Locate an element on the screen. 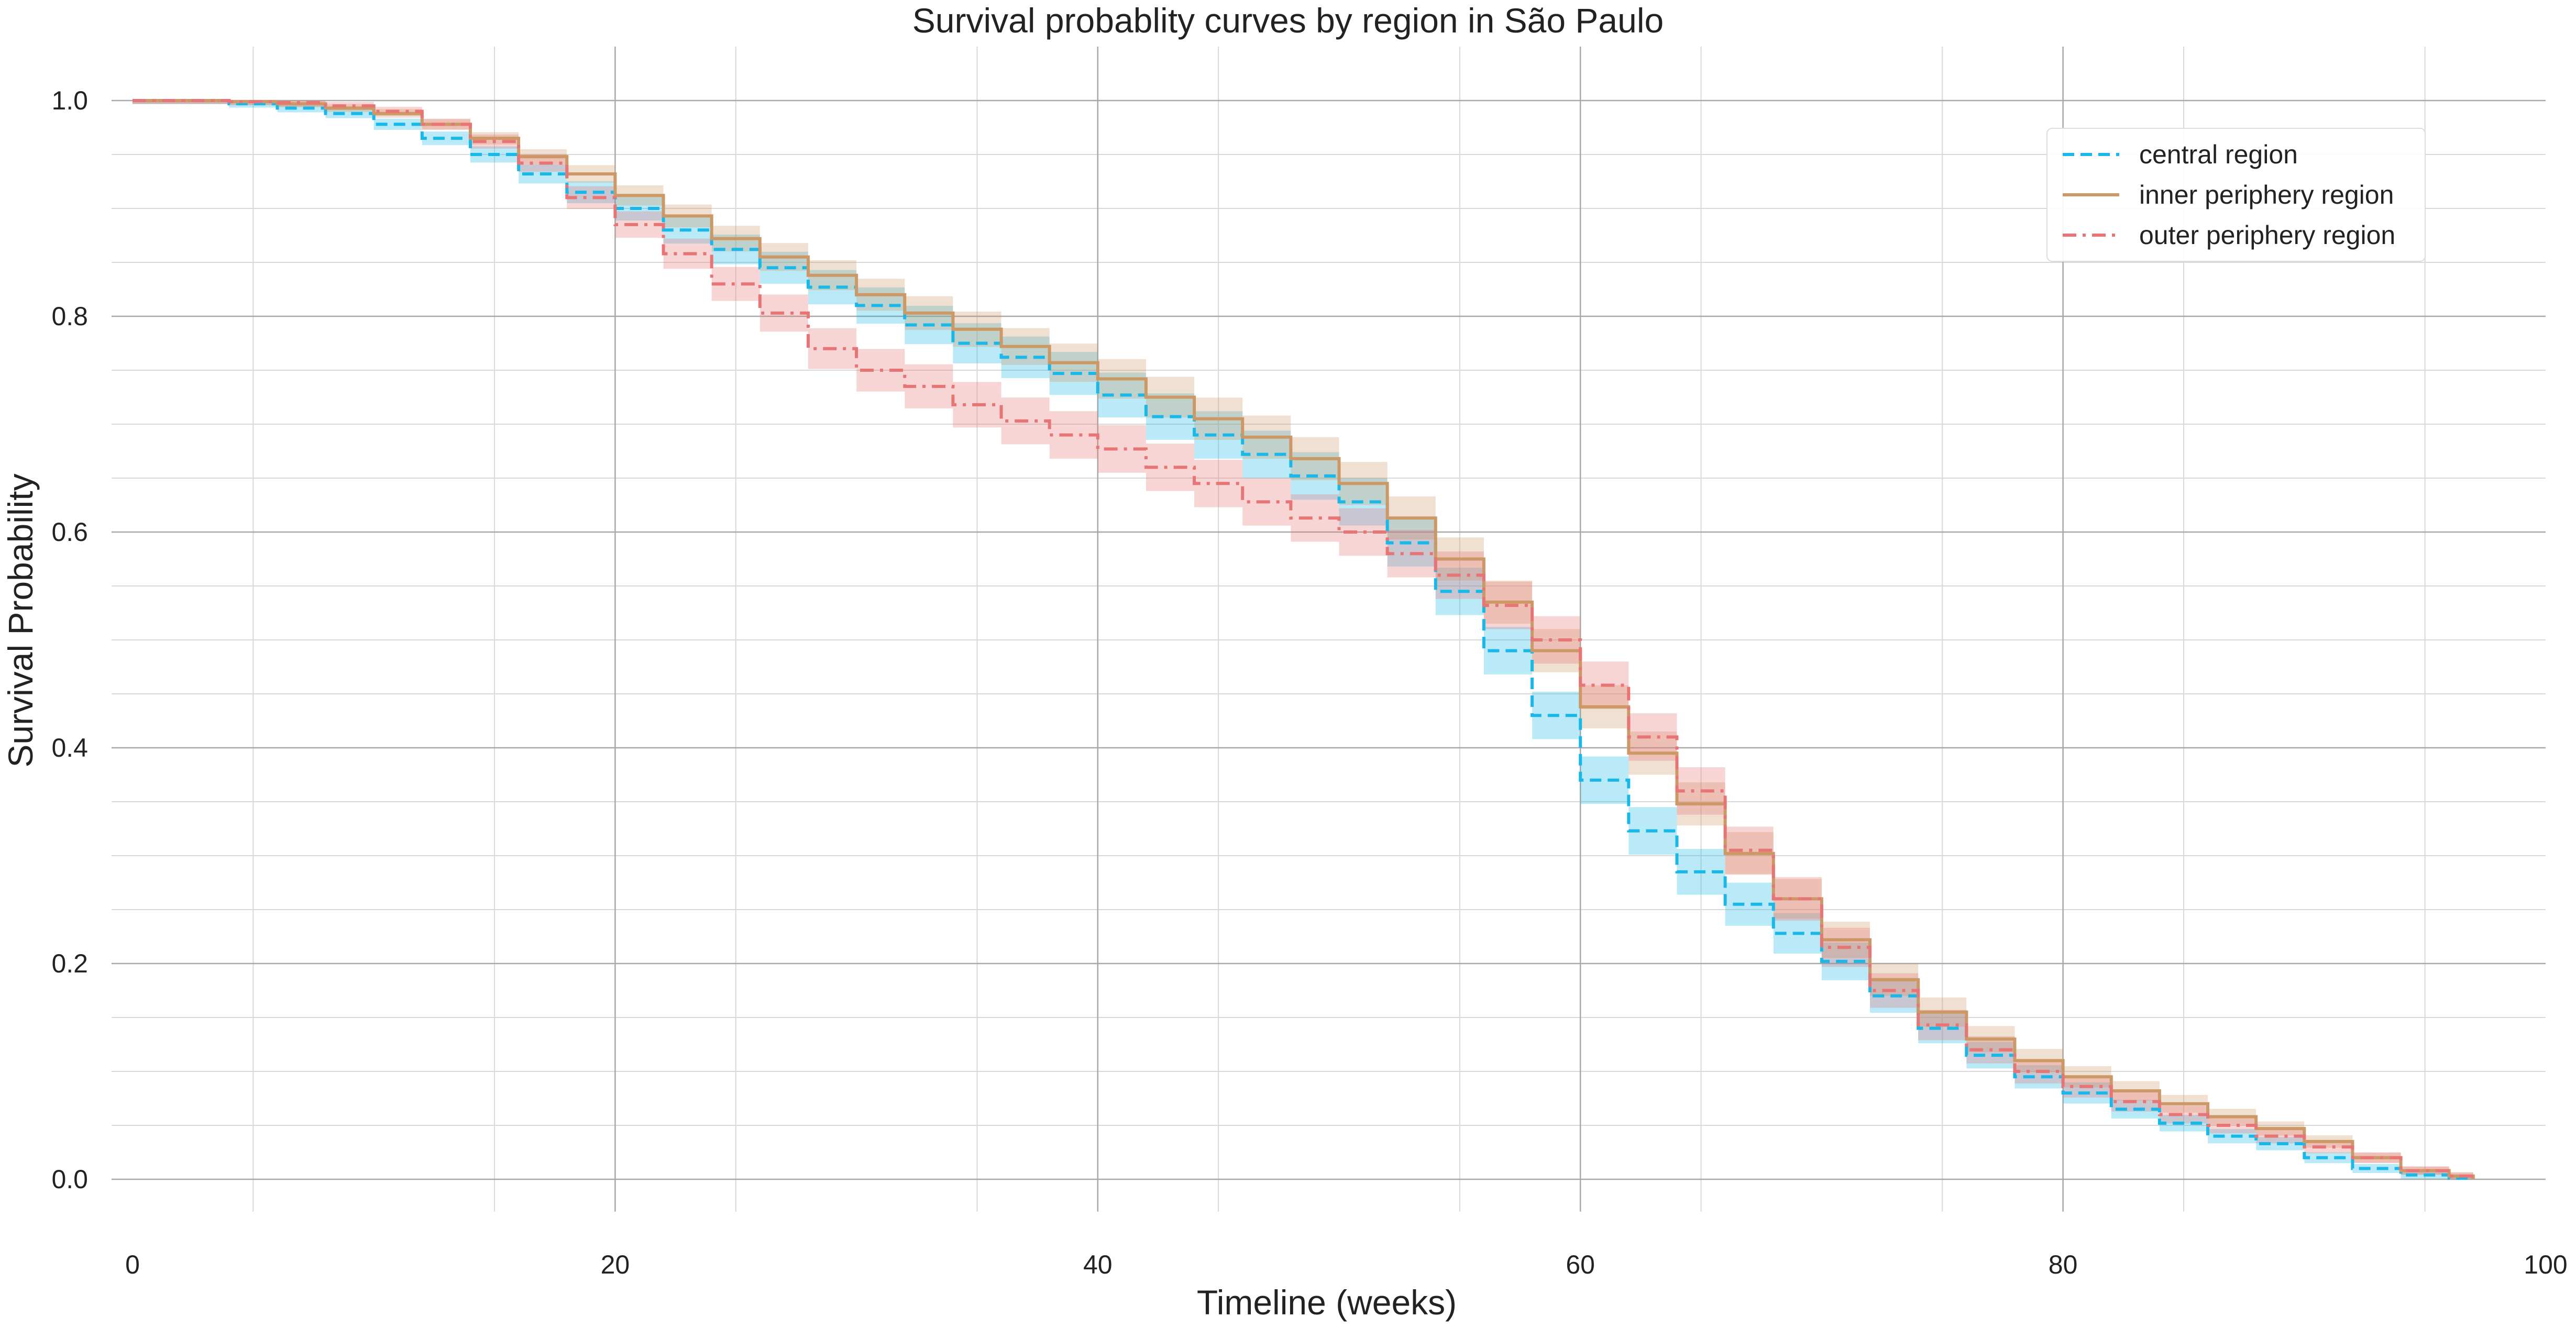 The image size is (2576, 1328). legend-label: central region is located at coordinates (2219, 154).